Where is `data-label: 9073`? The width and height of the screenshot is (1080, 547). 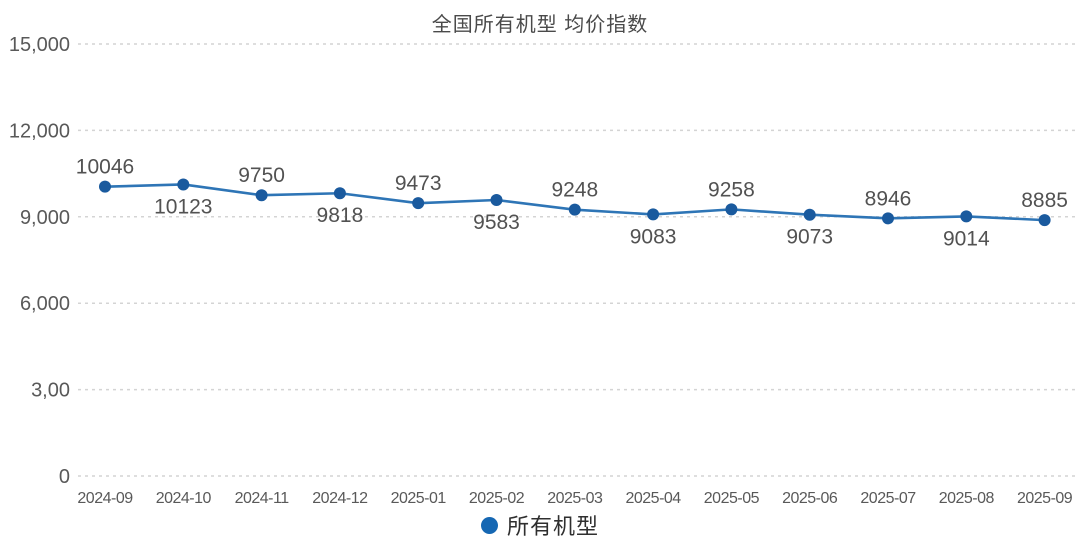 data-label: 9073 is located at coordinates (809, 237).